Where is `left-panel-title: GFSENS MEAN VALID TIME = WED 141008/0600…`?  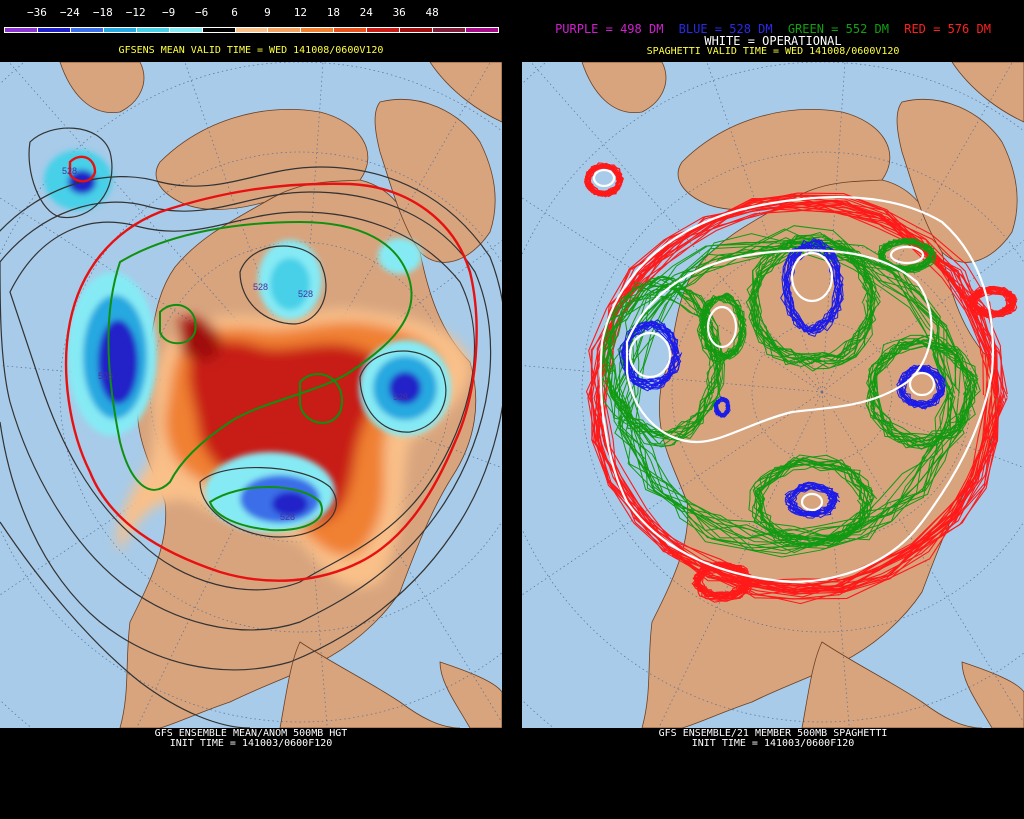
left-panel-title: GFSENS MEAN VALID TIME = WED 141008/0600… is located at coordinates (251, 50).